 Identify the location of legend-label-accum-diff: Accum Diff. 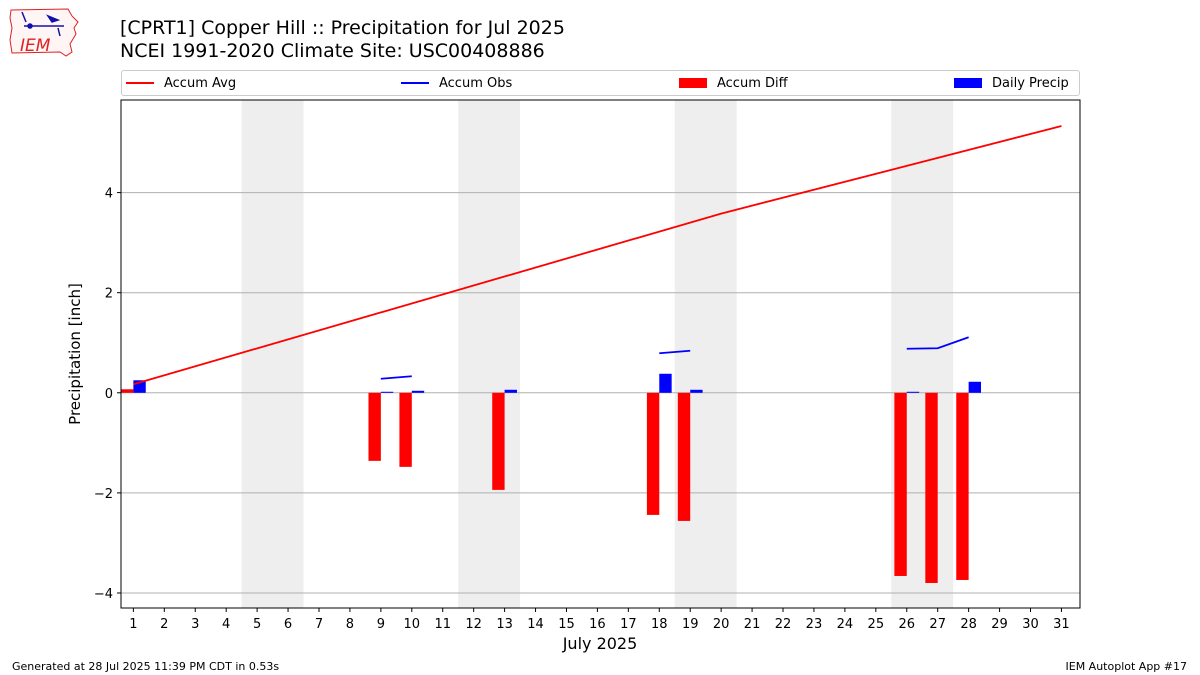
(752, 83).